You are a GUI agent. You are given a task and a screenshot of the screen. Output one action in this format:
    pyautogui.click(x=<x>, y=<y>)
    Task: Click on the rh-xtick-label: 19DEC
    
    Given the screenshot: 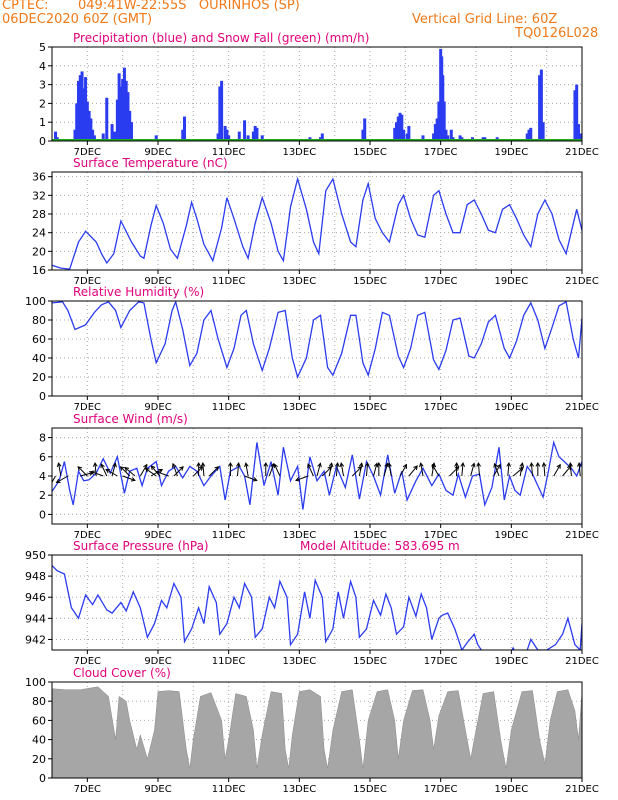 What is the action you would take?
    pyautogui.click(x=511, y=407)
    